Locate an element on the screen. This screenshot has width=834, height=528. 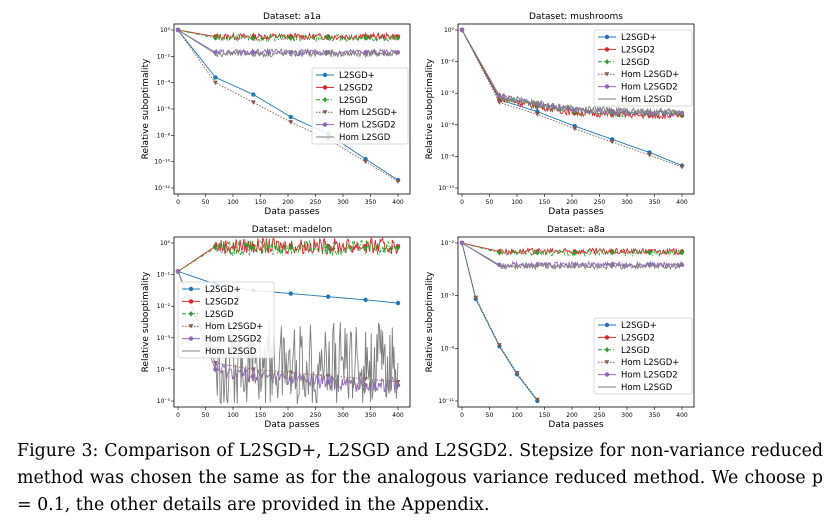
plot-frame is located at coordinates (576, 109).